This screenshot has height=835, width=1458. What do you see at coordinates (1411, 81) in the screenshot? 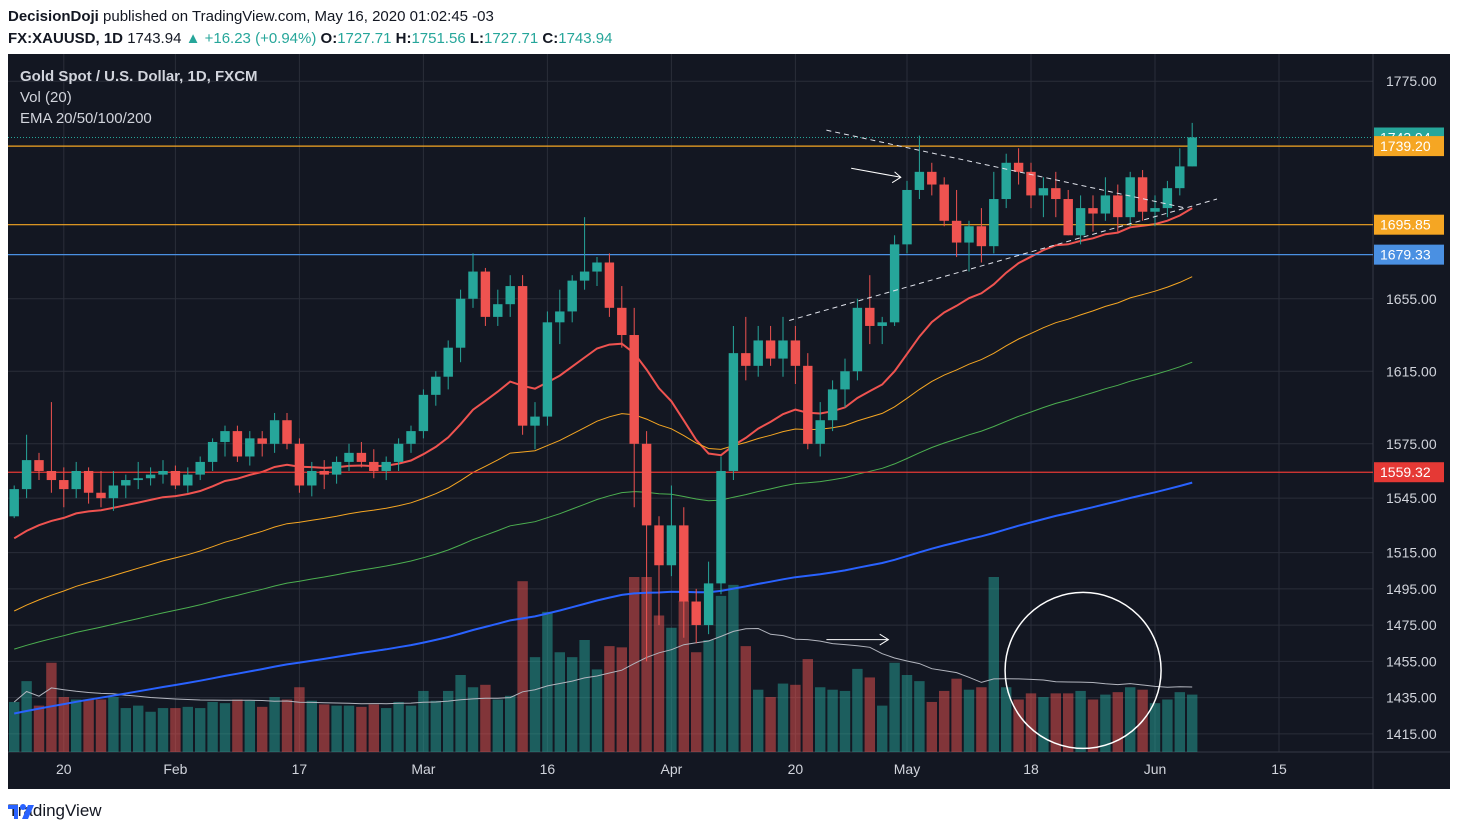
I see `price-tick-label: 1775.00` at bounding box center [1411, 81].